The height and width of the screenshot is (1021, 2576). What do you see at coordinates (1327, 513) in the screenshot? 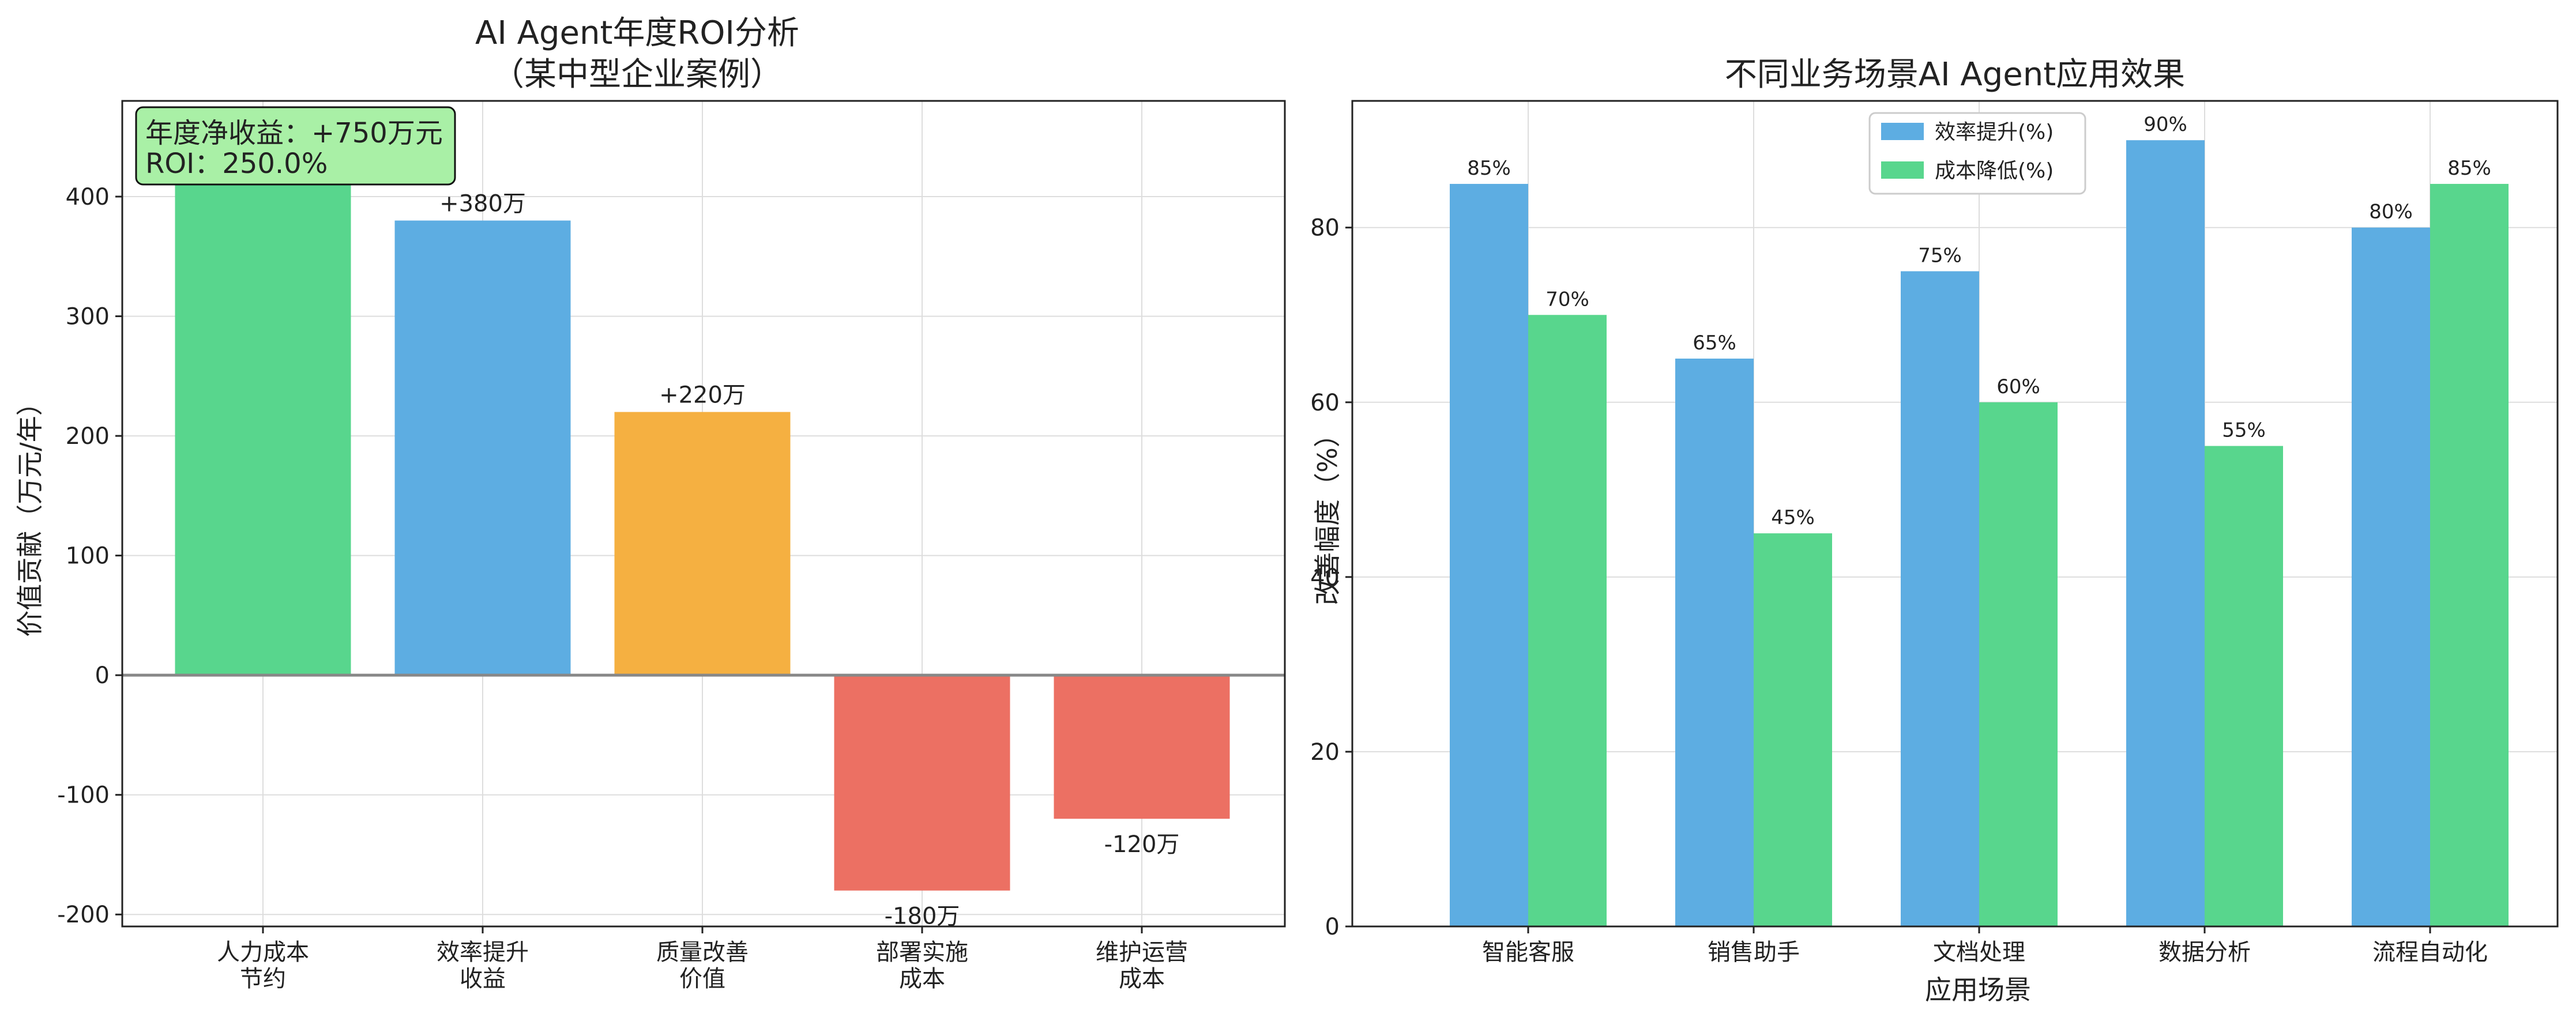
I see `scenario-y-axis-label: 改善幅度（%）` at bounding box center [1327, 513].